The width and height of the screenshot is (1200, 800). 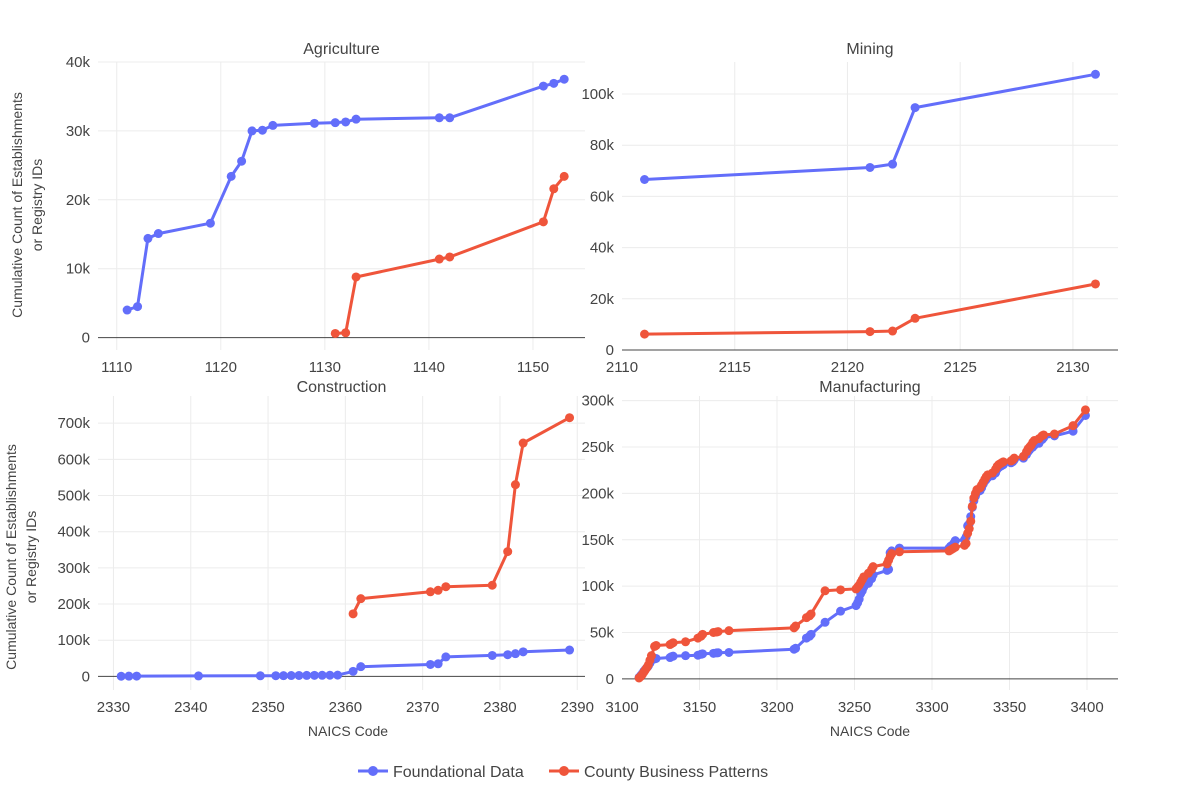 What do you see at coordinates (602, 196) in the screenshot?
I see `y-tick-label: 60k` at bounding box center [602, 196].